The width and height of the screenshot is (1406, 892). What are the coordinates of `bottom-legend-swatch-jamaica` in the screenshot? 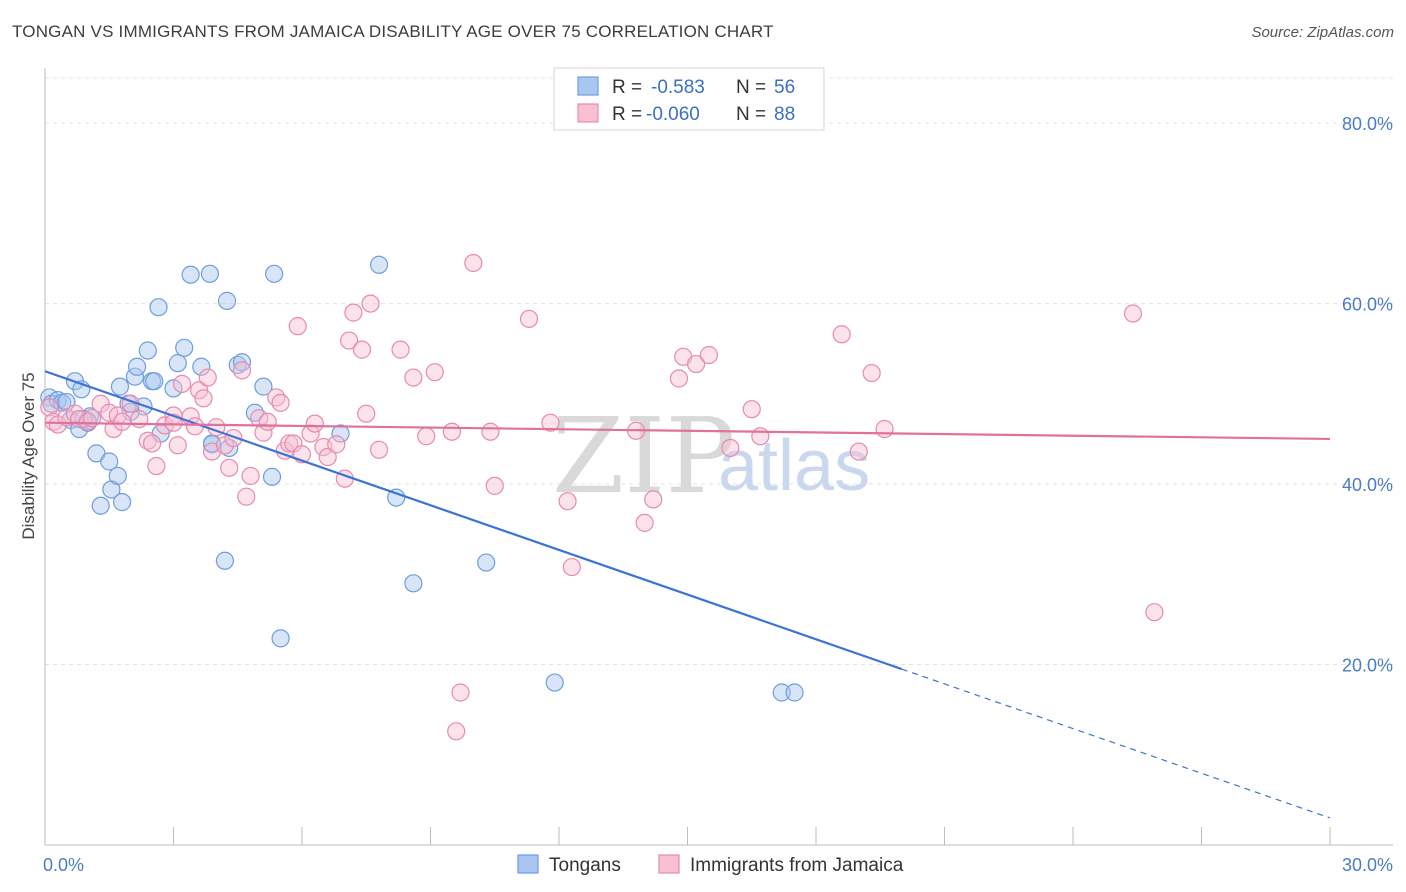 It's located at (669, 864).